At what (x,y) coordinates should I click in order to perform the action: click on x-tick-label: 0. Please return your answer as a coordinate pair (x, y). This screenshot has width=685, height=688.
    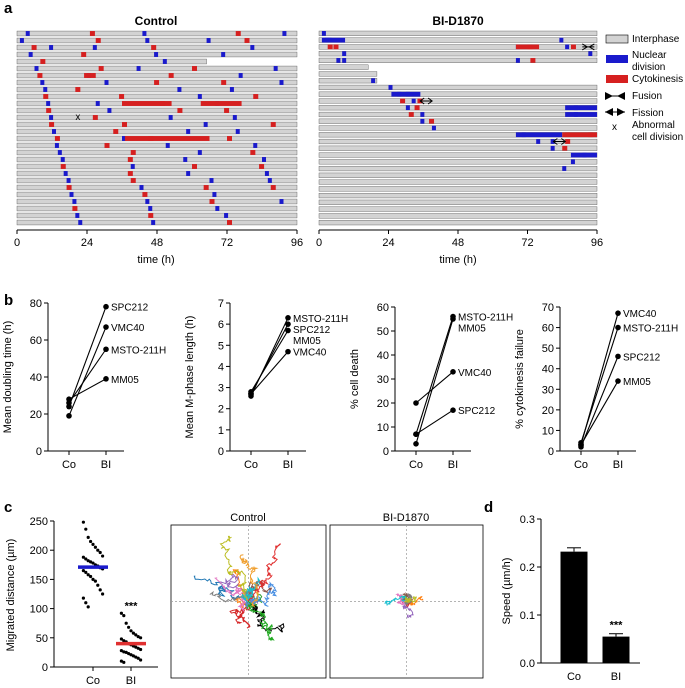
    Looking at the image, I should click on (319, 243).